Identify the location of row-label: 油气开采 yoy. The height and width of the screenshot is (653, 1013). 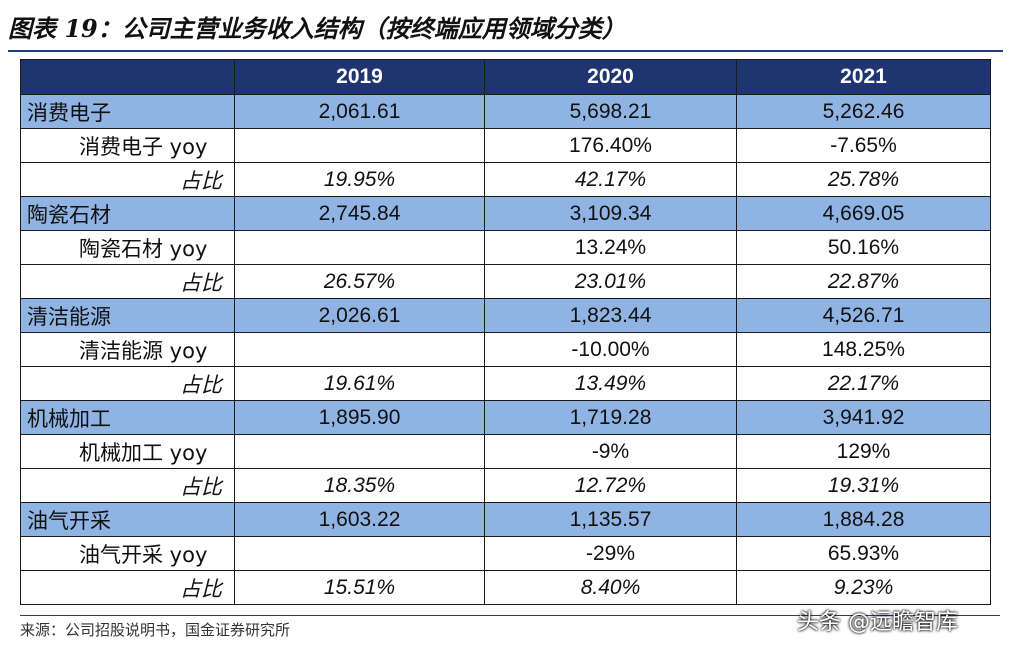
(127, 553).